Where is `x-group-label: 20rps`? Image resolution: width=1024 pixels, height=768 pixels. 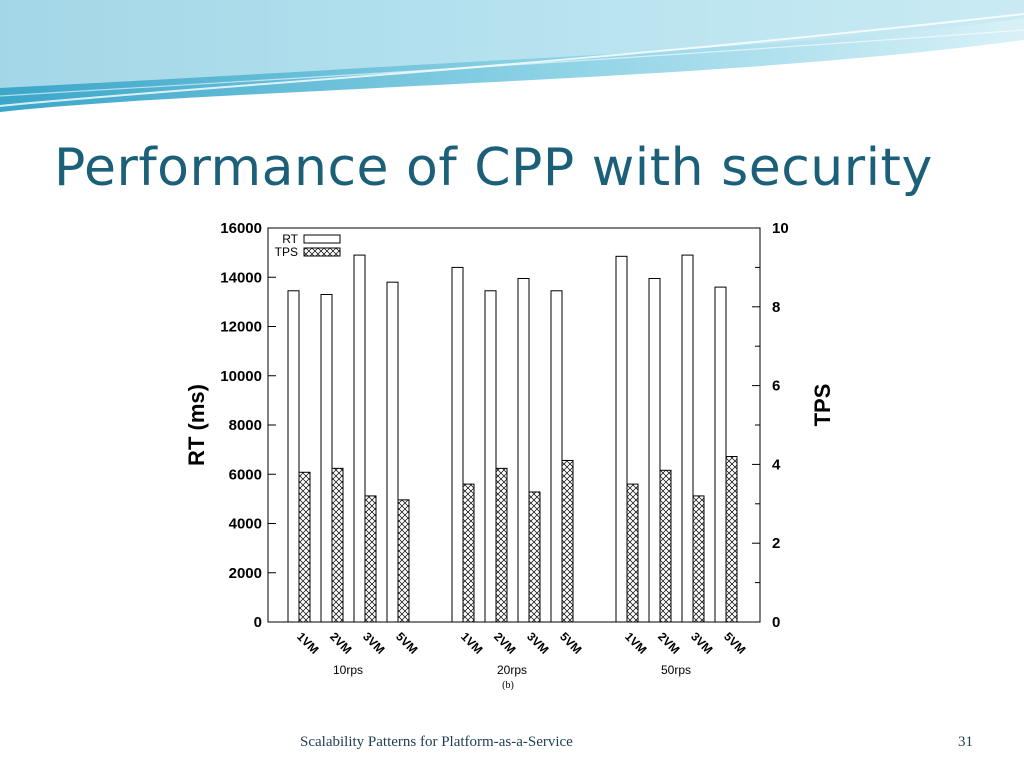 x-group-label: 20rps is located at coordinates (512, 670).